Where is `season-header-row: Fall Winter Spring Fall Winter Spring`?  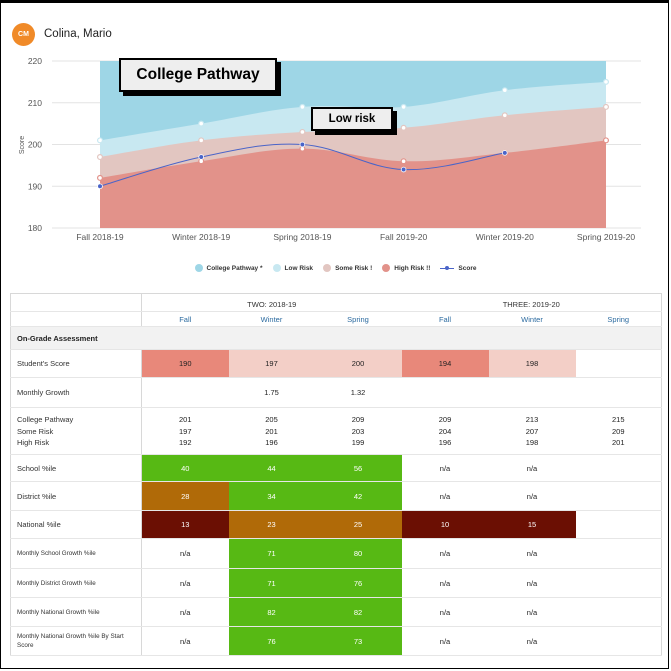 season-header-row: Fall Winter Spring Fall Winter Spring is located at coordinates (336, 319).